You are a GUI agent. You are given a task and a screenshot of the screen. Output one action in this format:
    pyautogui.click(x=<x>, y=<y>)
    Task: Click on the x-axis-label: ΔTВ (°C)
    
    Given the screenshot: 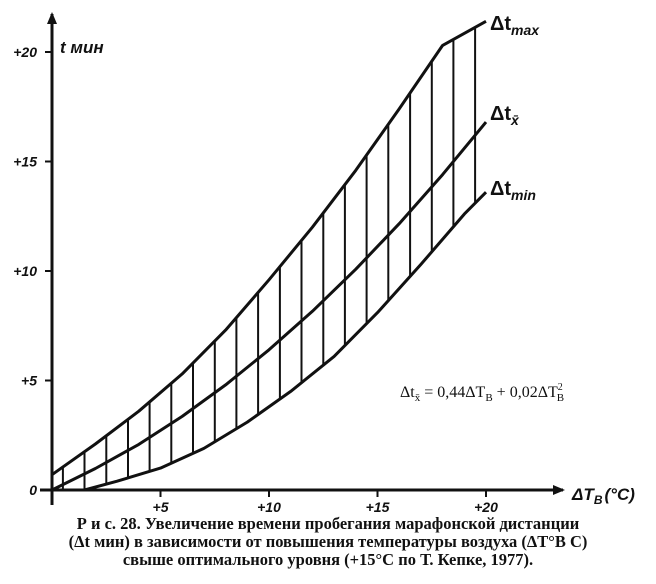 What is the action you would take?
    pyautogui.click(x=603, y=496)
    